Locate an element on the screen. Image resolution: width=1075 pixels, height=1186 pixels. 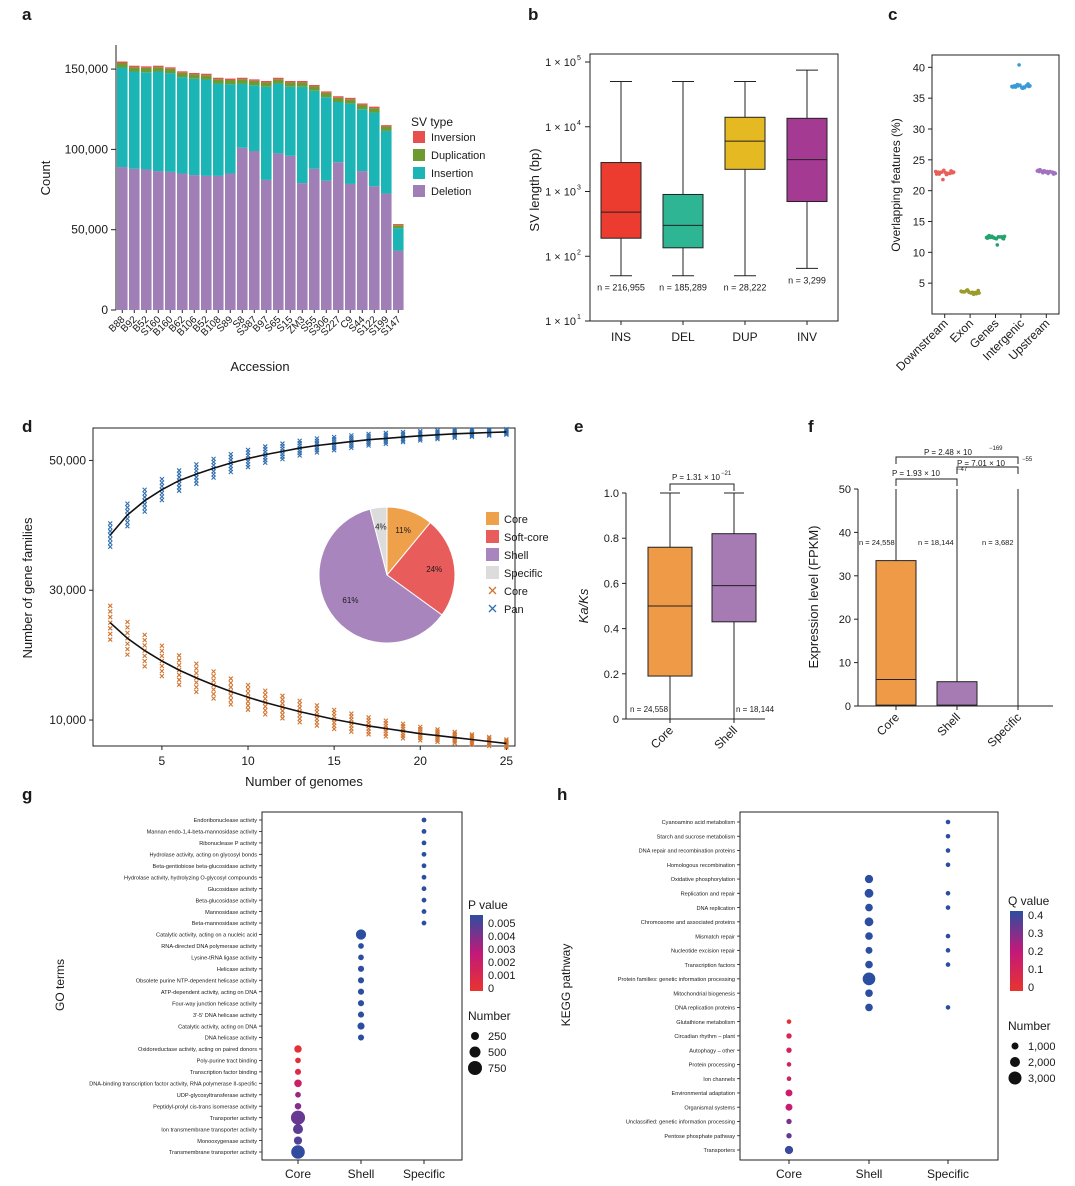
y-tick-label: Helicase activity is located at coordinates (237, 970).